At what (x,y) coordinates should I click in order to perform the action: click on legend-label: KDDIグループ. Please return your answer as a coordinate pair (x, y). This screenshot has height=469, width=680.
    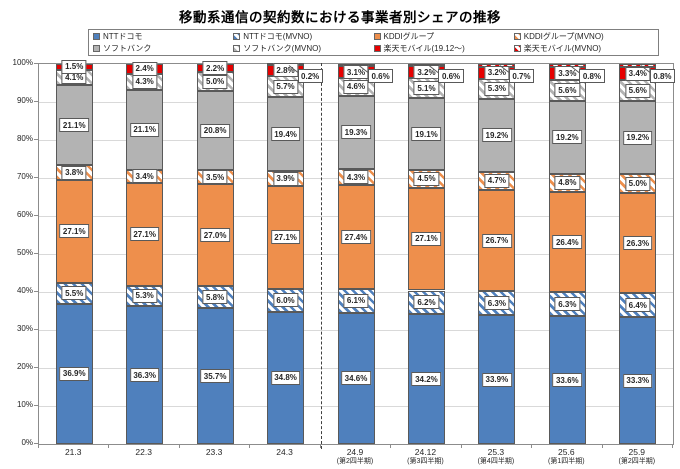
    Looking at the image, I should click on (409, 37).